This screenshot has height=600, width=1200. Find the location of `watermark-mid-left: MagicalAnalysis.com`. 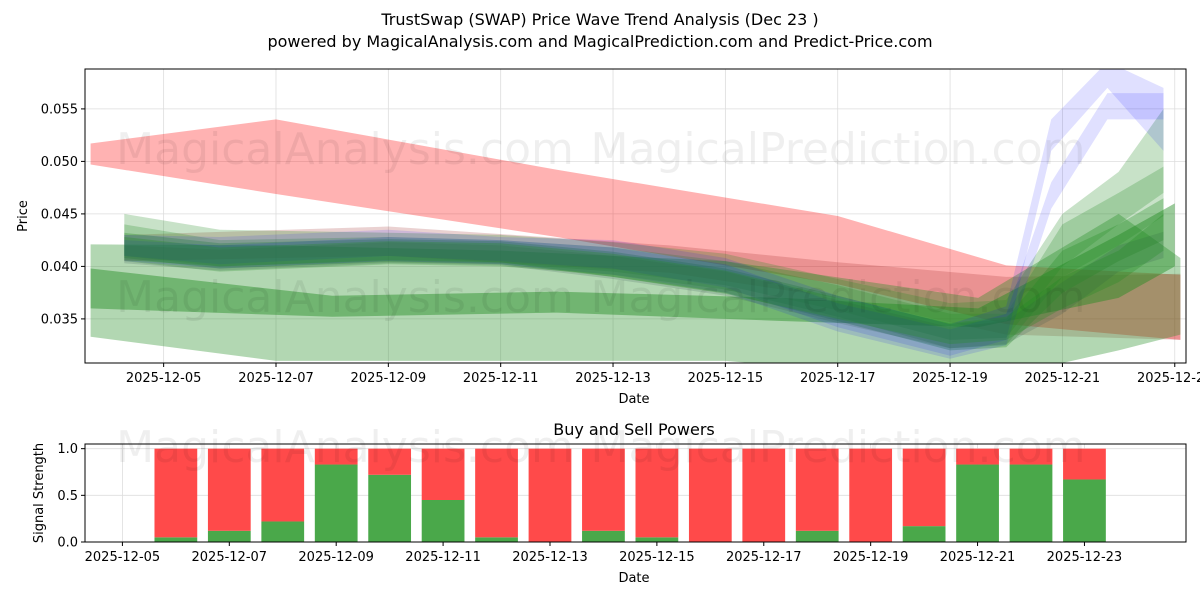

watermark-mid-left: MagicalAnalysis.com is located at coordinates (345, 297).